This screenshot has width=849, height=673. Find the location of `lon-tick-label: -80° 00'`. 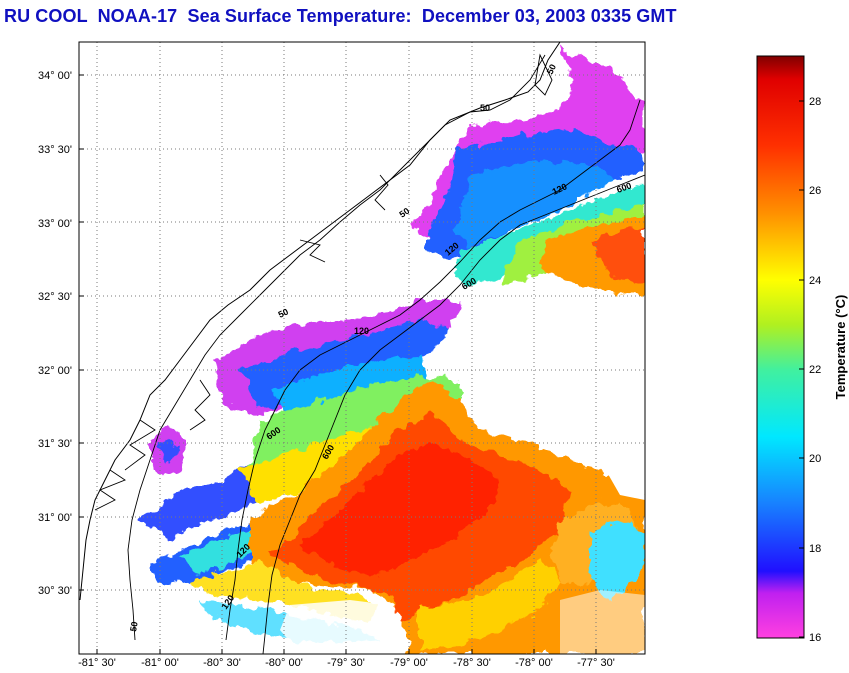

lon-tick-label: -80° 00' is located at coordinates (284, 663).